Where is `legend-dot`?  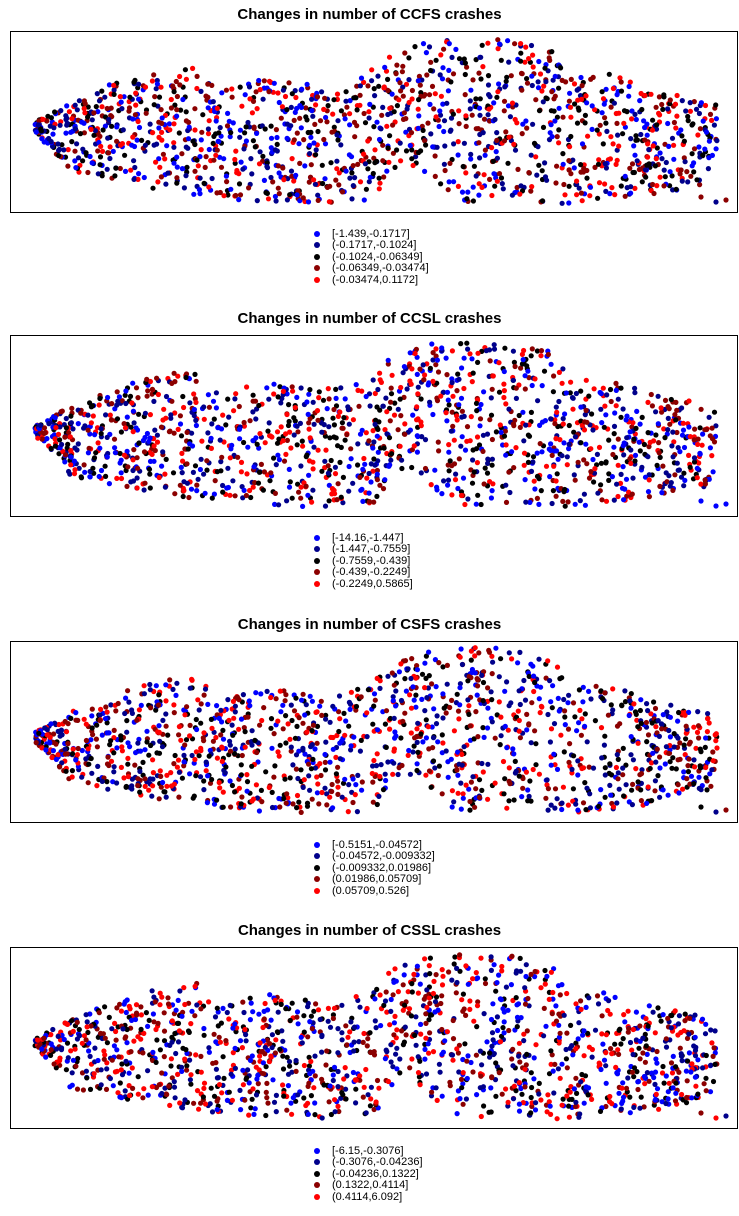 legend-dot is located at coordinates (317, 279).